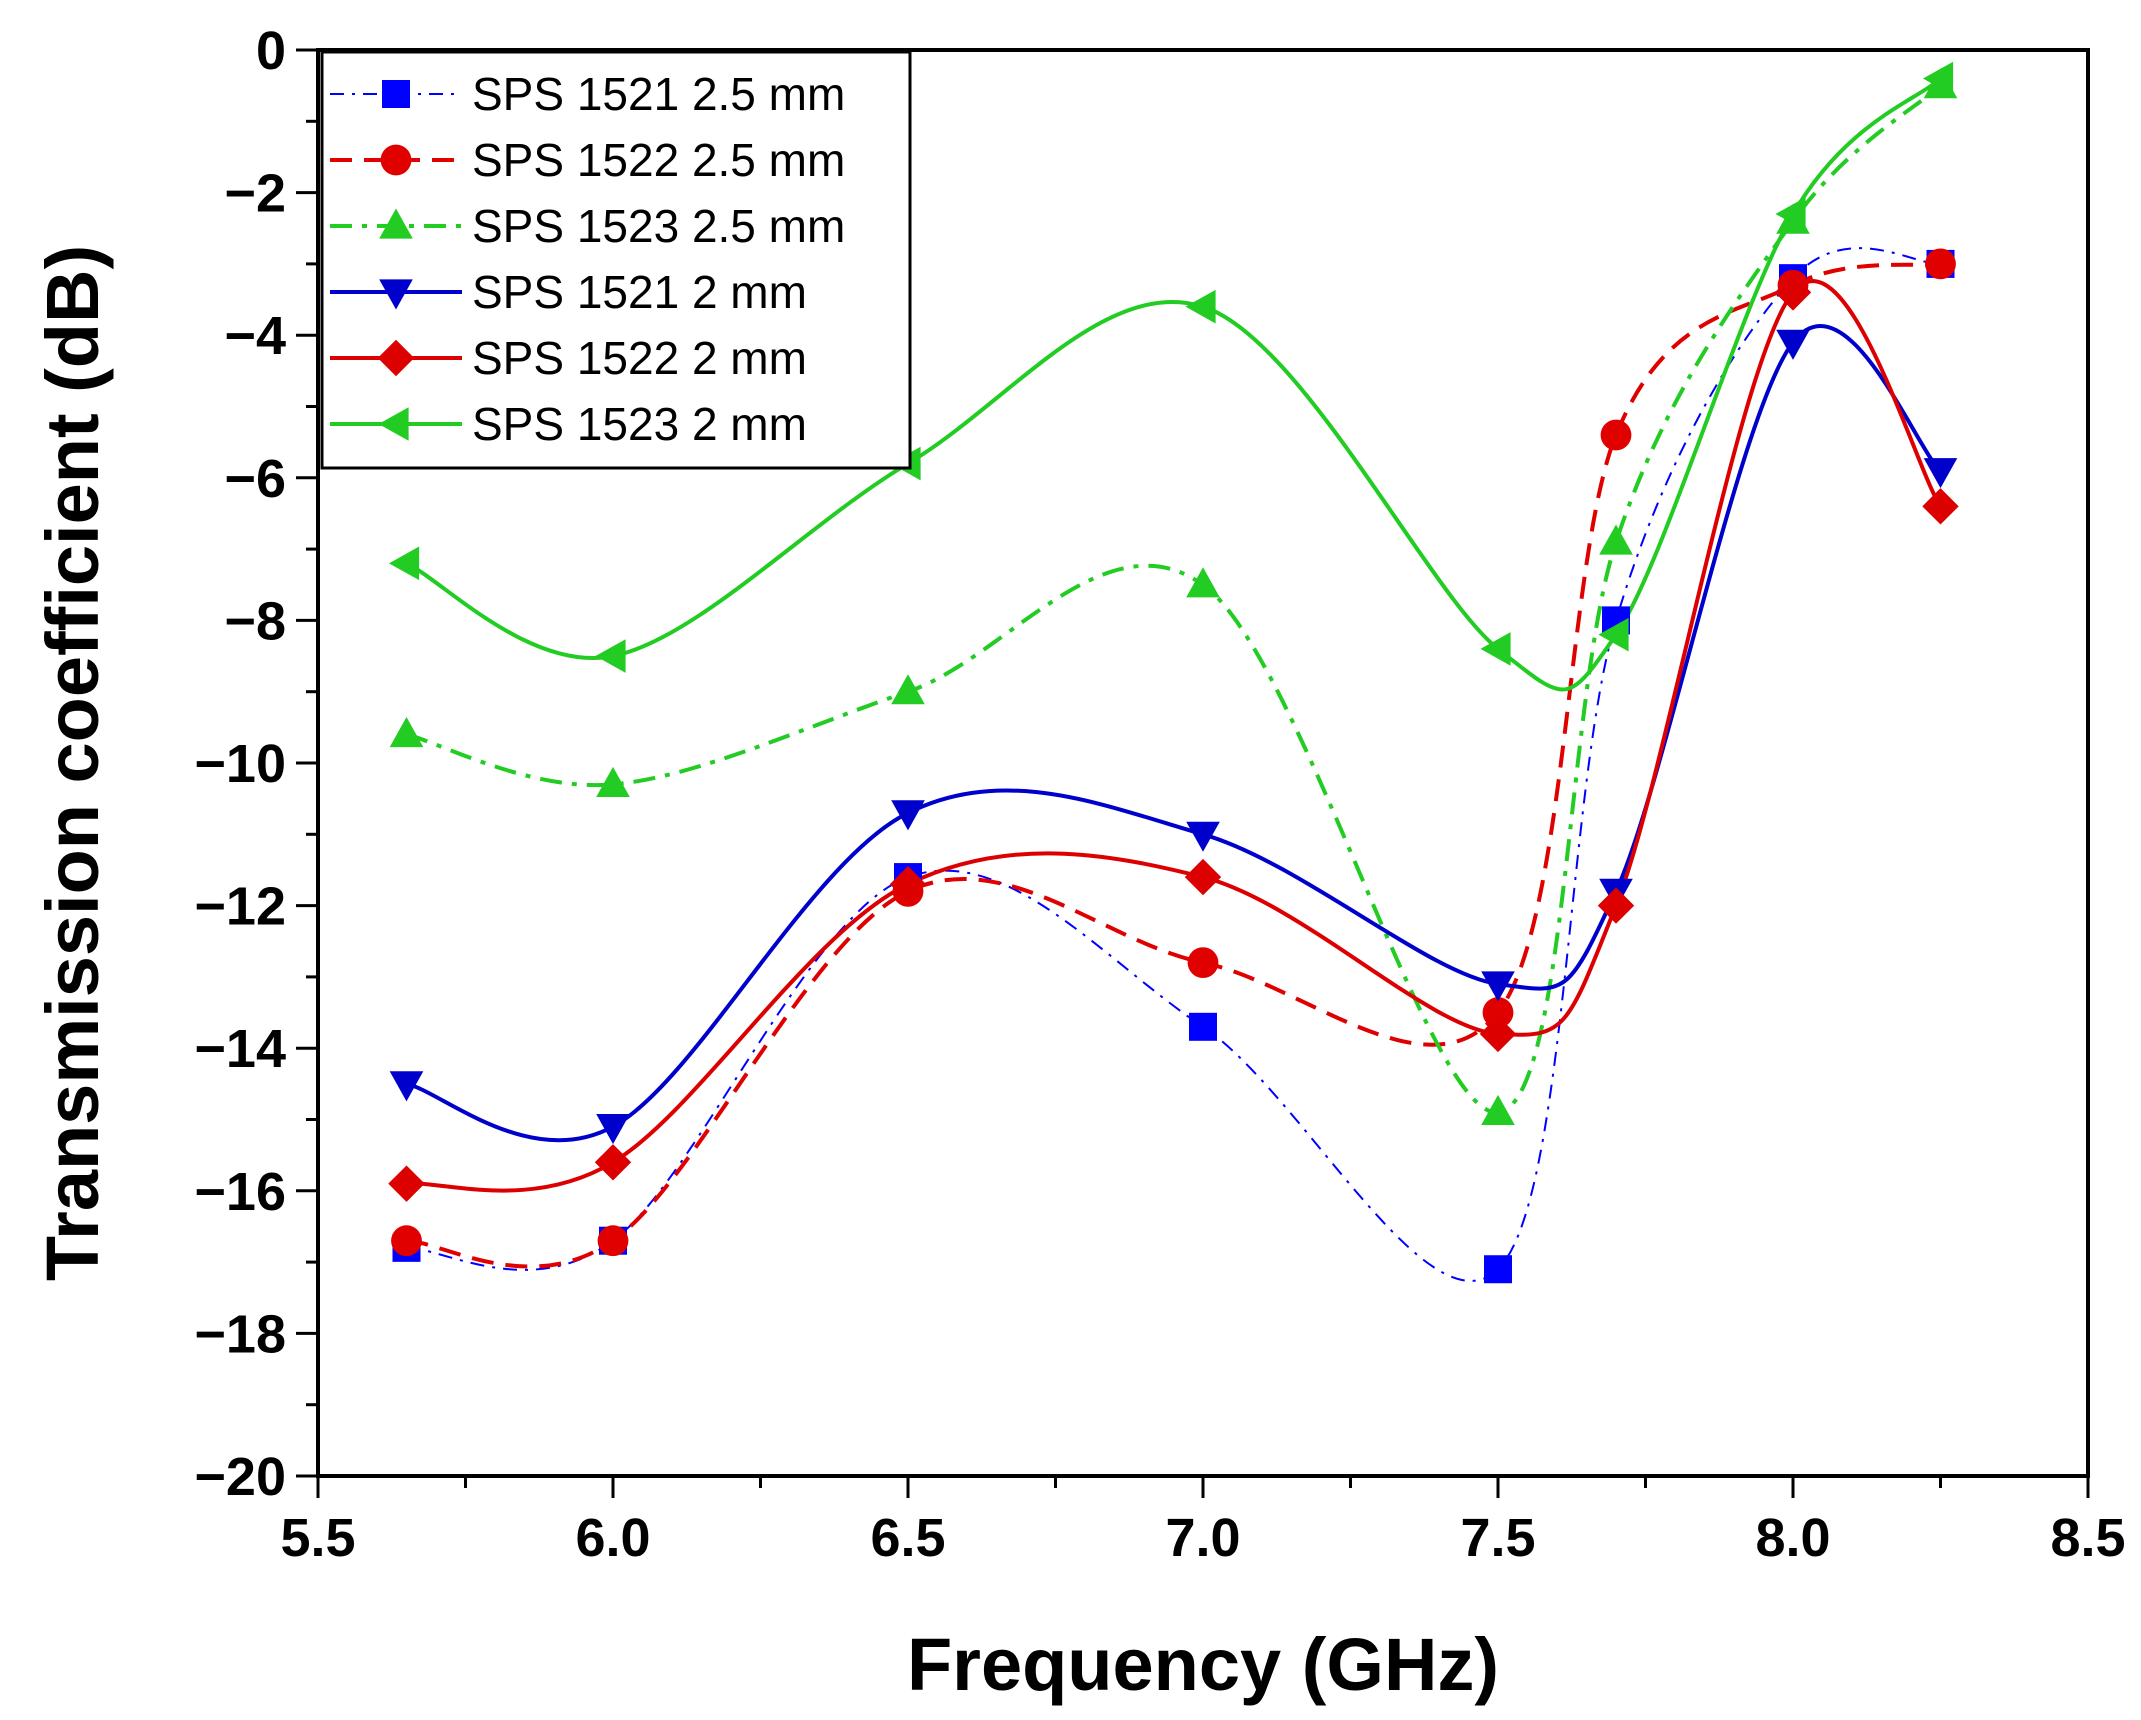 The image size is (2141, 1720). What do you see at coordinates (639, 358) in the screenshot?
I see `legend-label-5: SPS 1522 2 mm` at bounding box center [639, 358].